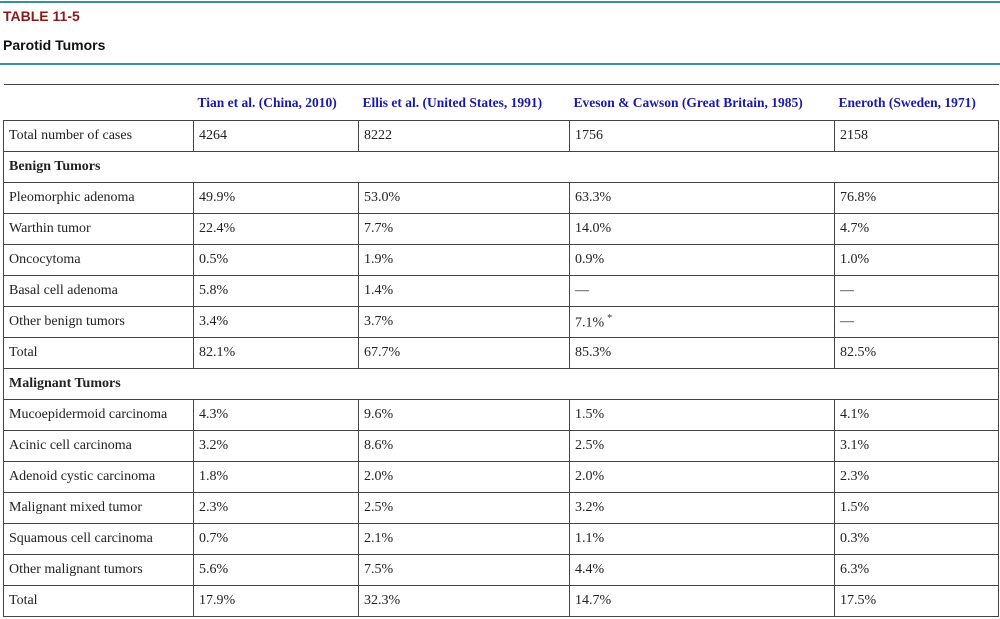 The width and height of the screenshot is (1000, 619). What do you see at coordinates (702, 102) in the screenshot?
I see `column-header: Eveson & Cawson (Great Britain, 1985)` at bounding box center [702, 102].